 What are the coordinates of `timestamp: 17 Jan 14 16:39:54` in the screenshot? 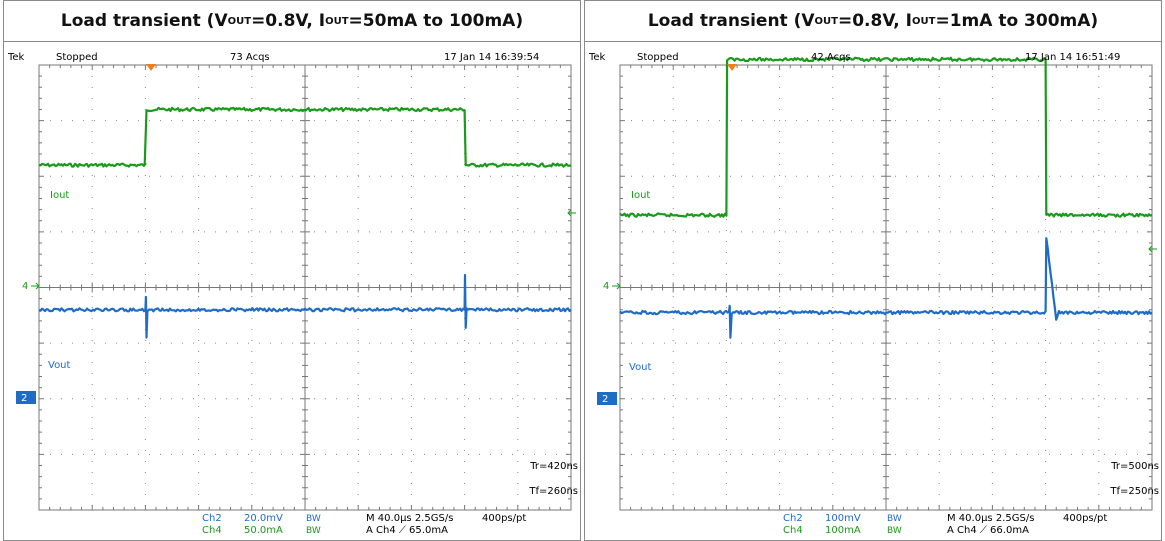 It's located at (491, 57).